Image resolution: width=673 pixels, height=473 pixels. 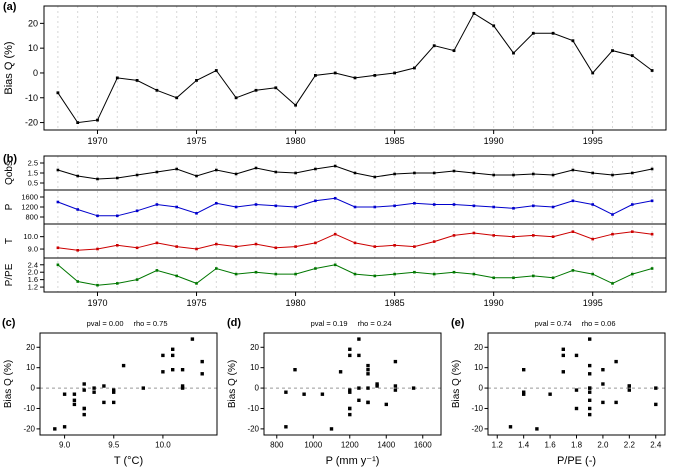 I want to click on tick-label: 1.2, so click(x=498, y=445).